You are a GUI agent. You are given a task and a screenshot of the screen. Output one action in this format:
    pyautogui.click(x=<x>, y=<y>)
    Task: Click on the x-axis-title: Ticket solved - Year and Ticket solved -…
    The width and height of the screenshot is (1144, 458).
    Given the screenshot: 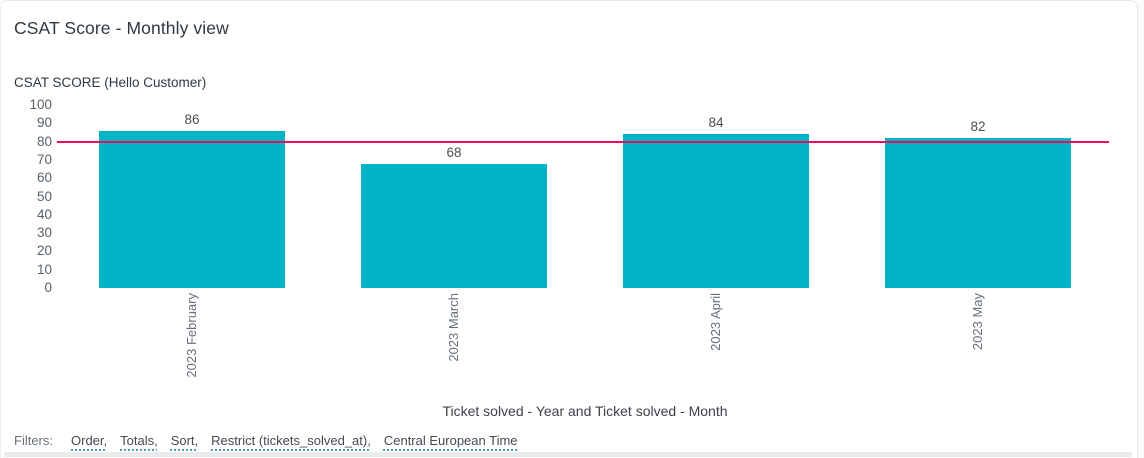 What is the action you would take?
    pyautogui.click(x=585, y=411)
    